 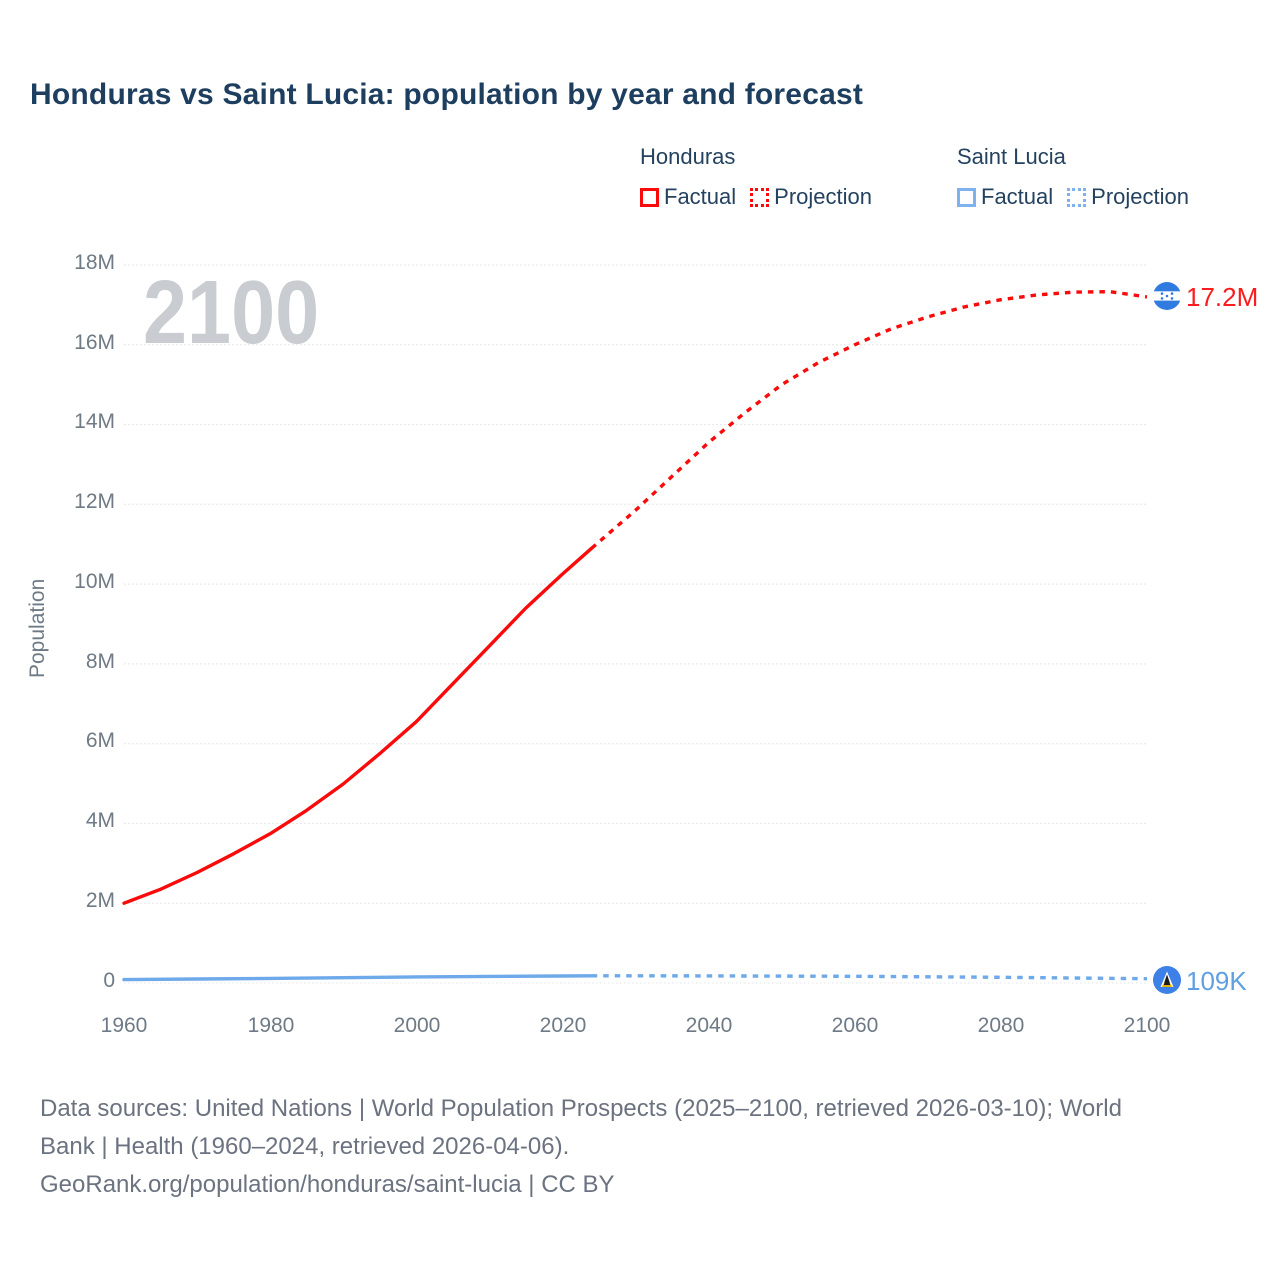 I want to click on y-tick-label: 14M, so click(x=94, y=421).